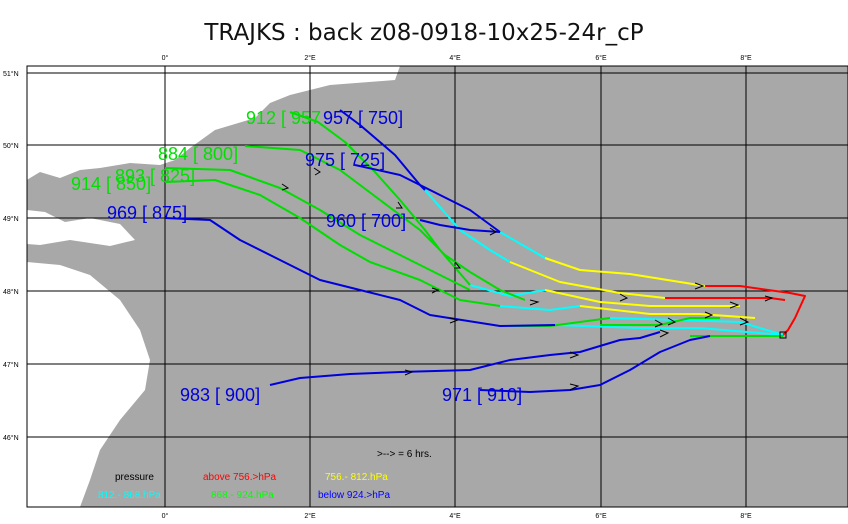 The height and width of the screenshot is (524, 848). Describe the element at coordinates (165, 58) in the screenshot. I see `lon-tick-top-0: 0°` at that location.